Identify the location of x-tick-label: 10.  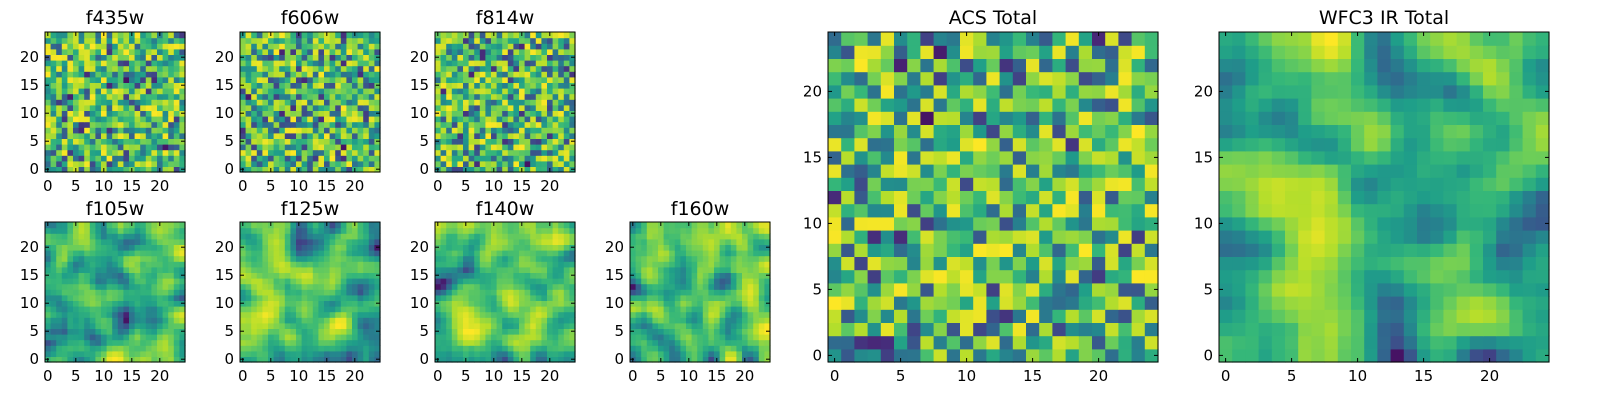
(298, 376).